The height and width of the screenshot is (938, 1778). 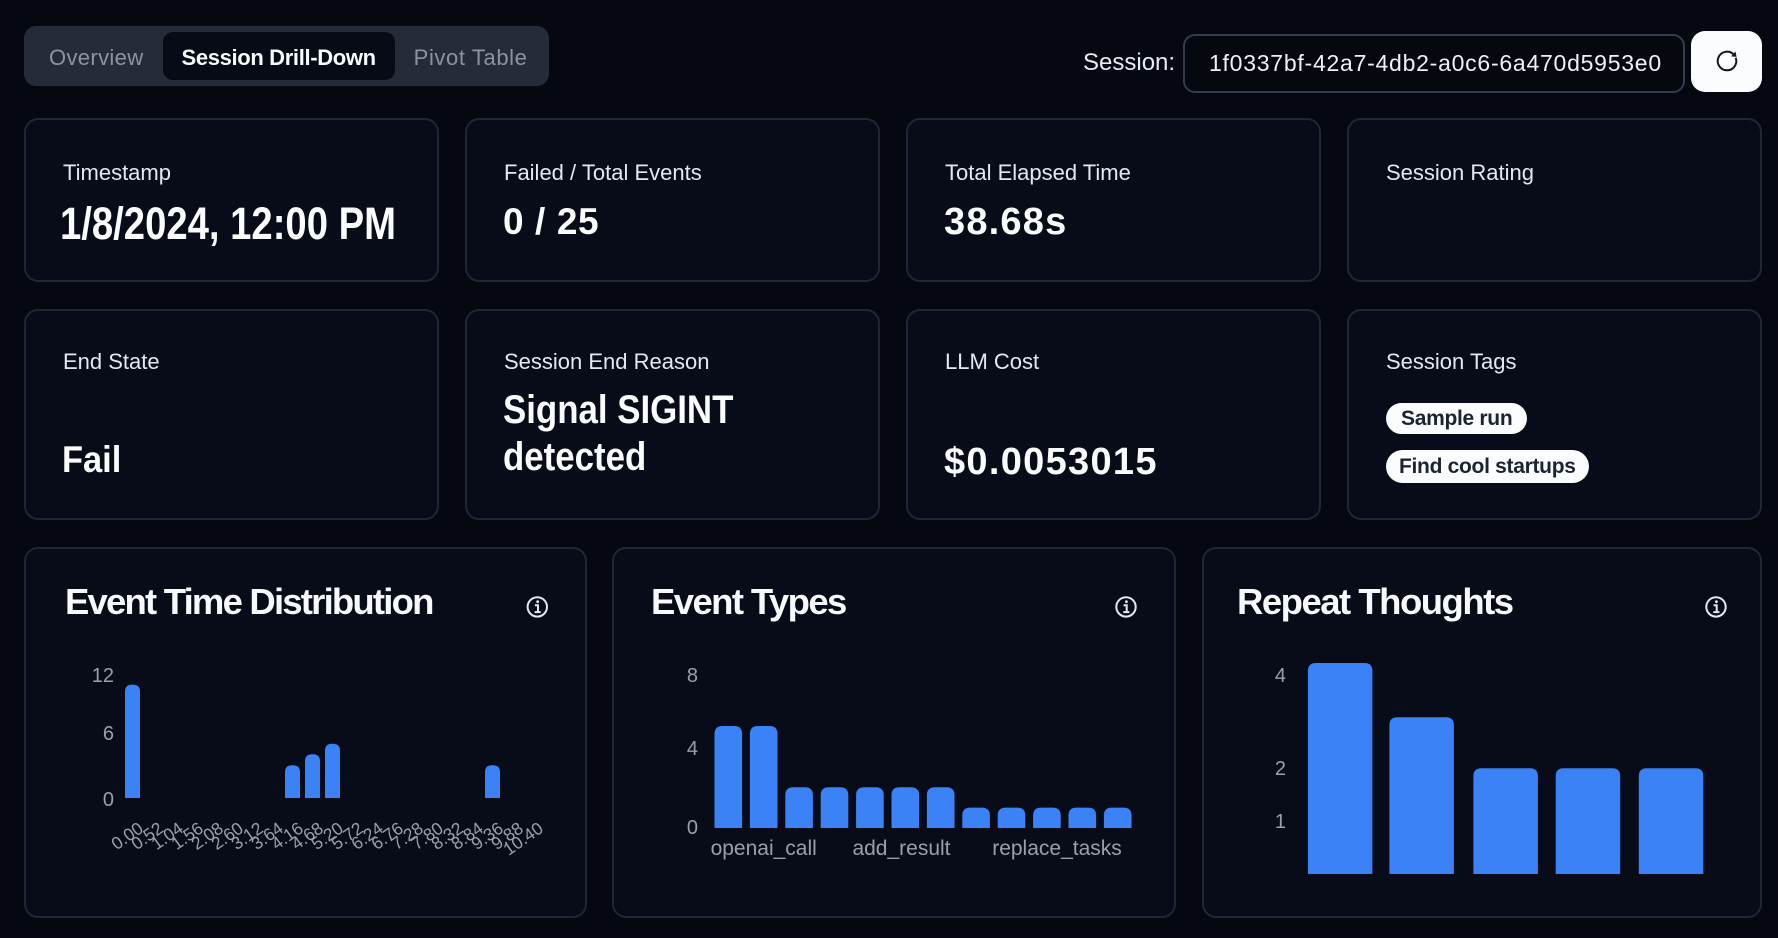 I want to click on svg-text: 8, so click(x=692, y=676).